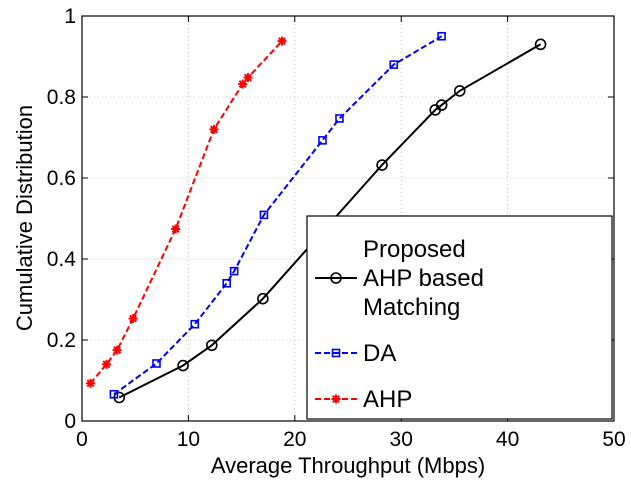  I want to click on y-tick-label: 1, so click(70, 16).